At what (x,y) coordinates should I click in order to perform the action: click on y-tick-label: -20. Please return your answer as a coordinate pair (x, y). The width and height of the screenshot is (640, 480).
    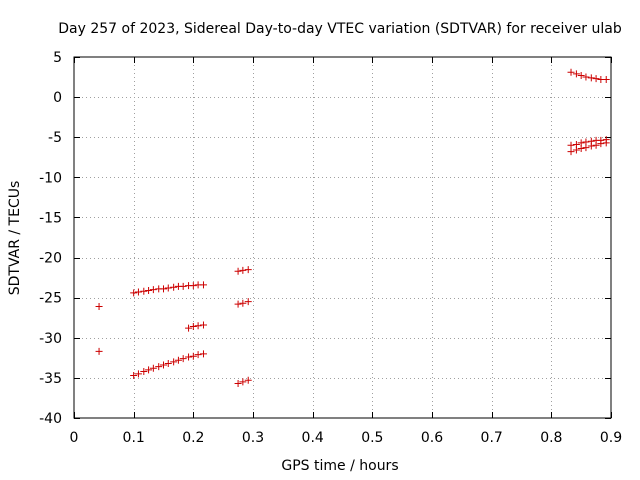
    Looking at the image, I should click on (50, 259).